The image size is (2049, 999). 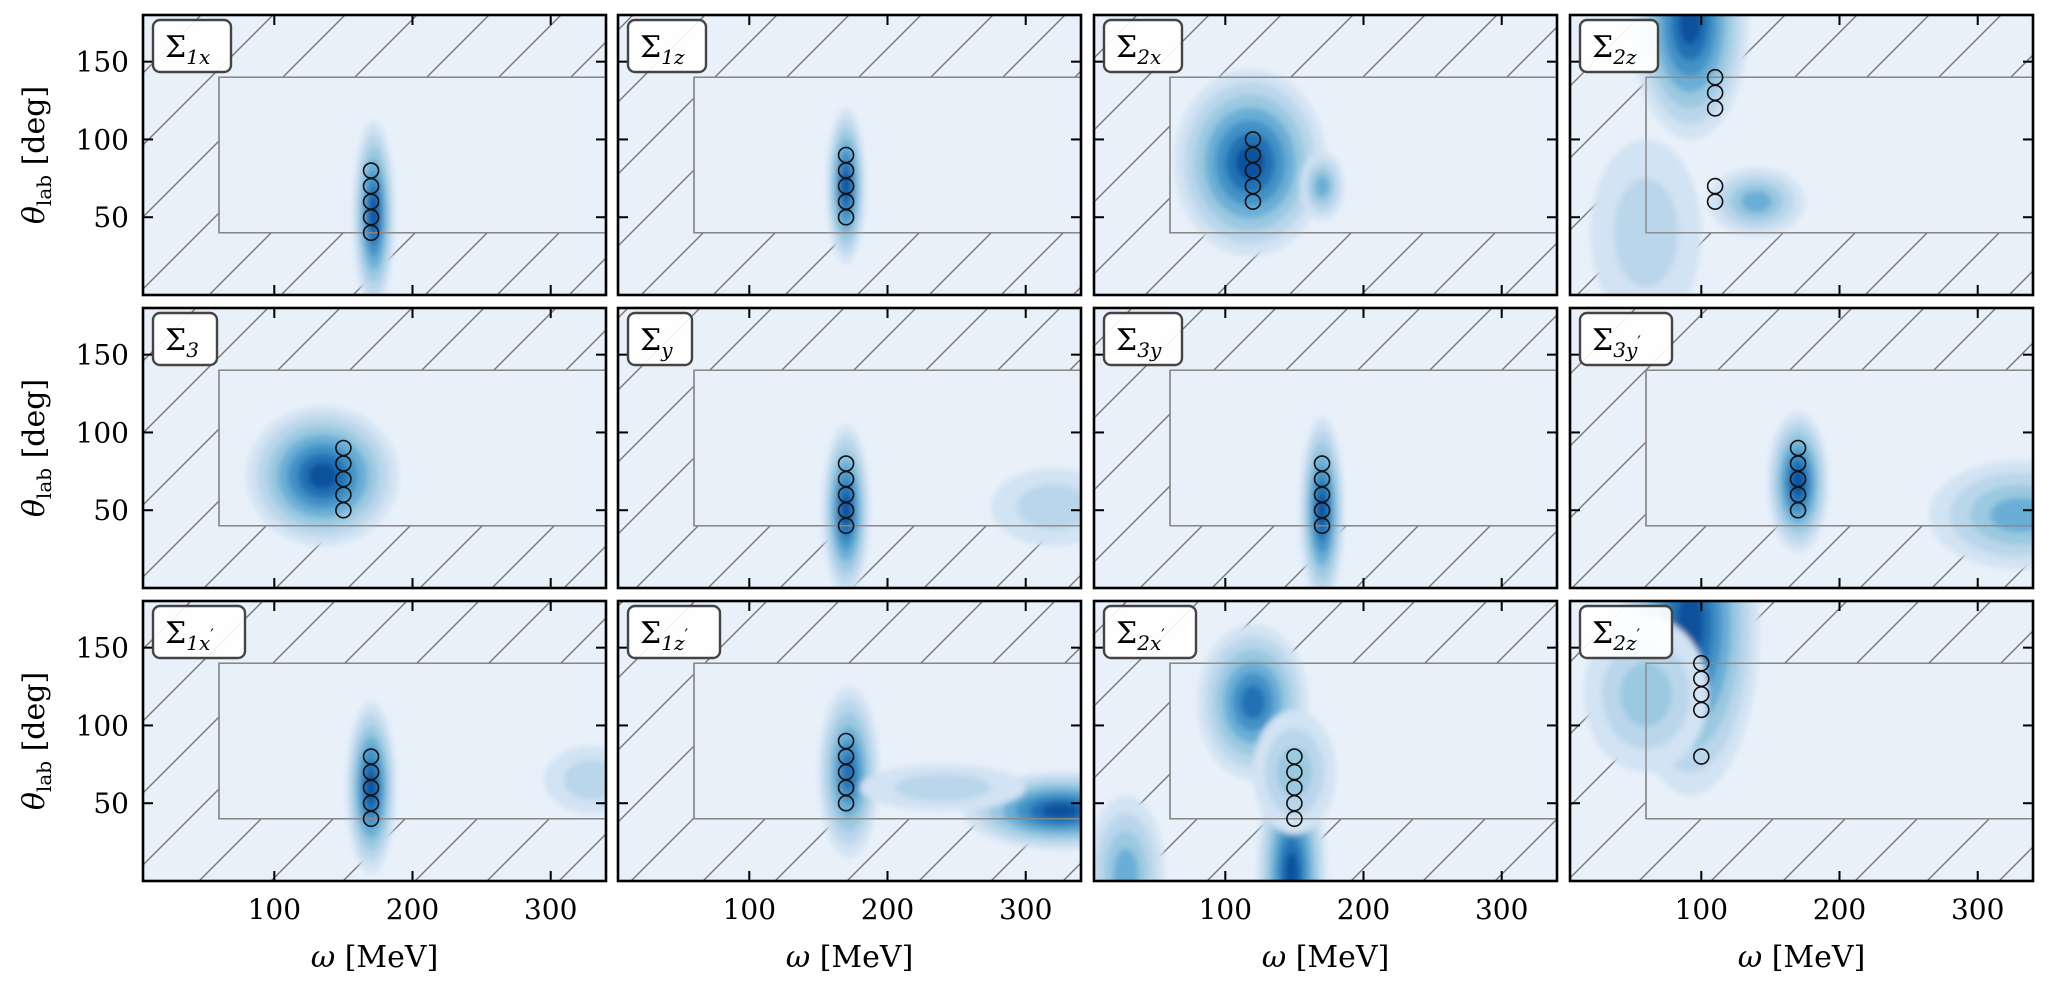 What do you see at coordinates (1614, 49) in the screenshot?
I see `panel-label: Σ2z` at bounding box center [1614, 49].